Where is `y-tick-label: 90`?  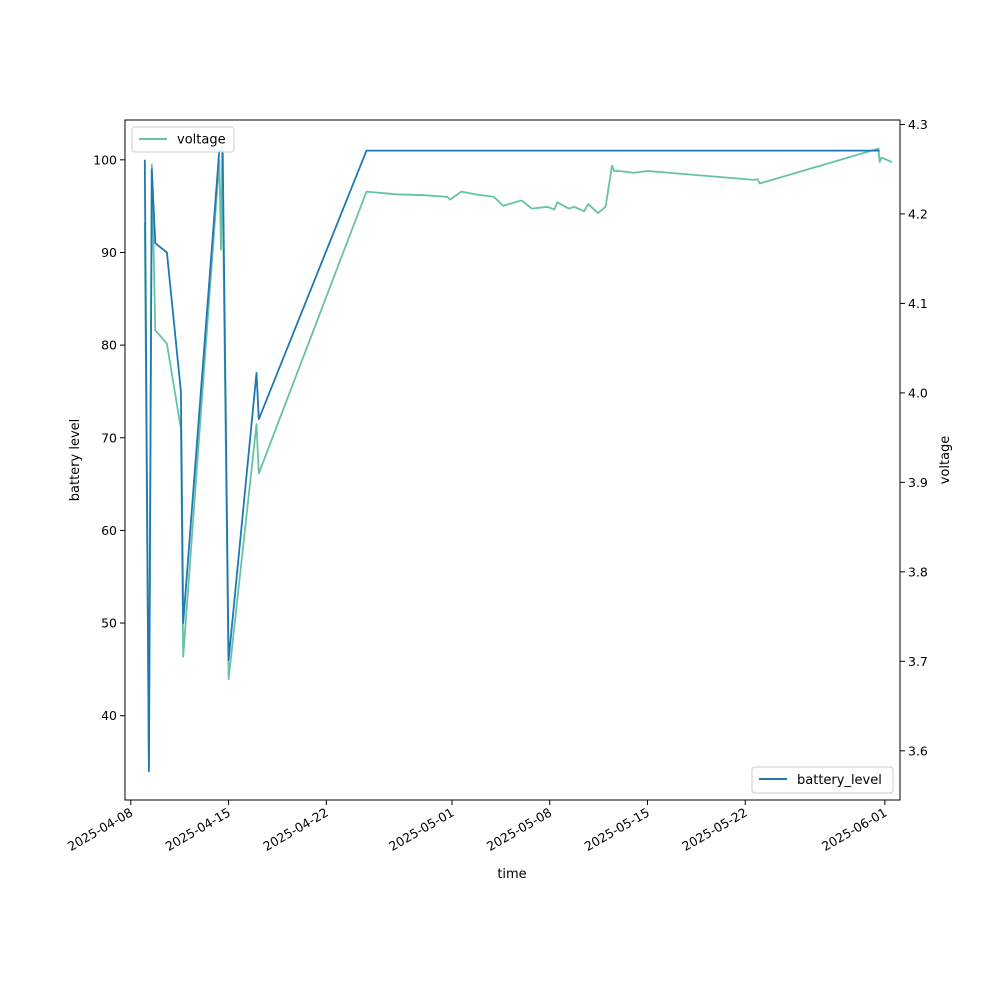
y-tick-label: 90 is located at coordinates (109, 252).